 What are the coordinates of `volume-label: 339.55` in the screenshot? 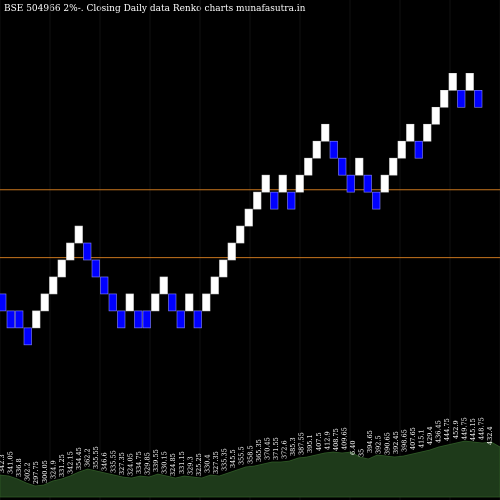 It's located at (156, 460).